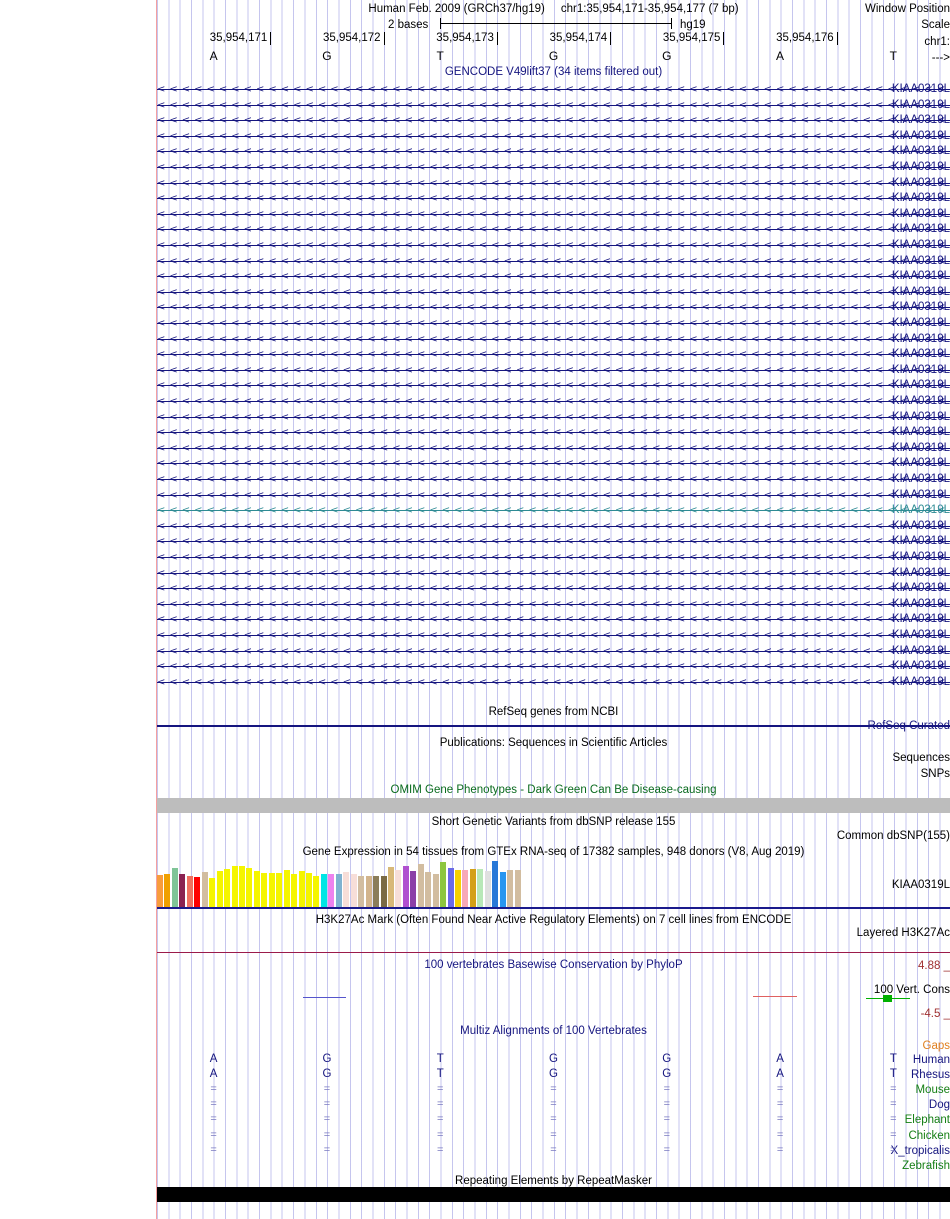 This screenshot has height=1219, width=950. What do you see at coordinates (932, 1090) in the screenshot?
I see `multiz-species-label: Mouse` at bounding box center [932, 1090].